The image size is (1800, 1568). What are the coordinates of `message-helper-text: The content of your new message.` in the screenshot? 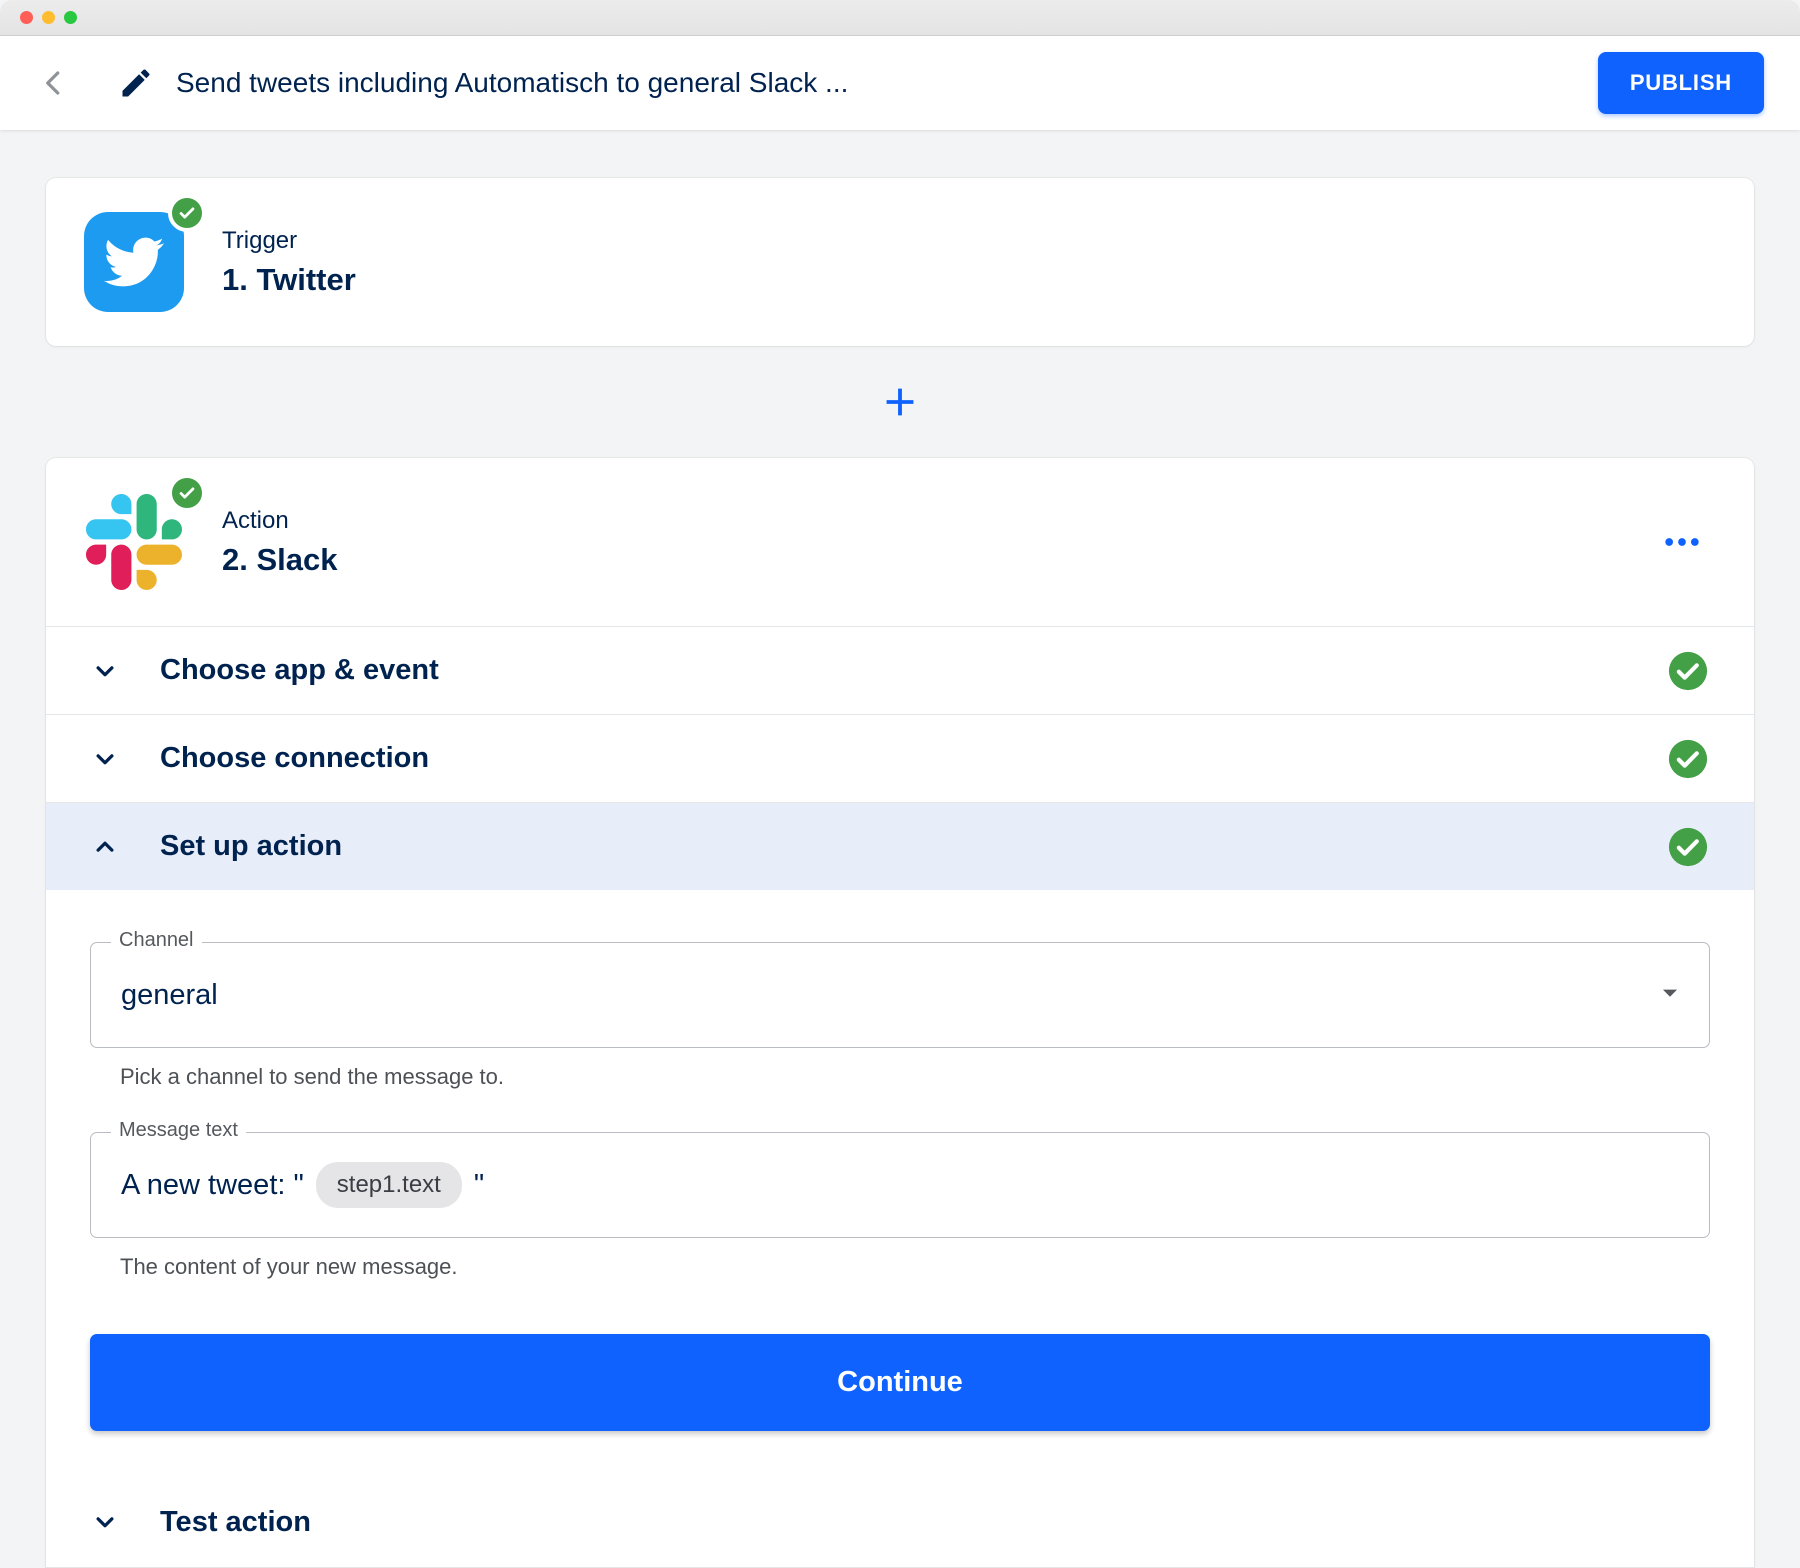 It's located at (289, 1266).